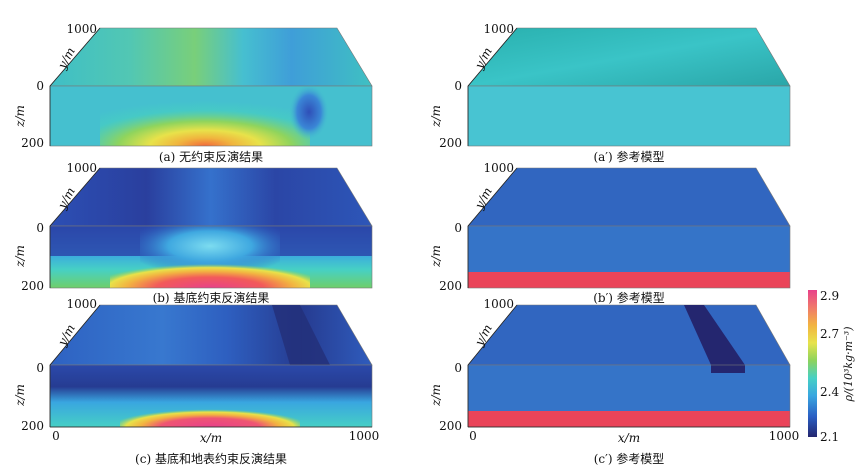 This screenshot has height=471, width=861. What do you see at coordinates (364, 436) in the screenshot?
I see `panel-c-x-tick-1000: 1000` at bounding box center [364, 436].